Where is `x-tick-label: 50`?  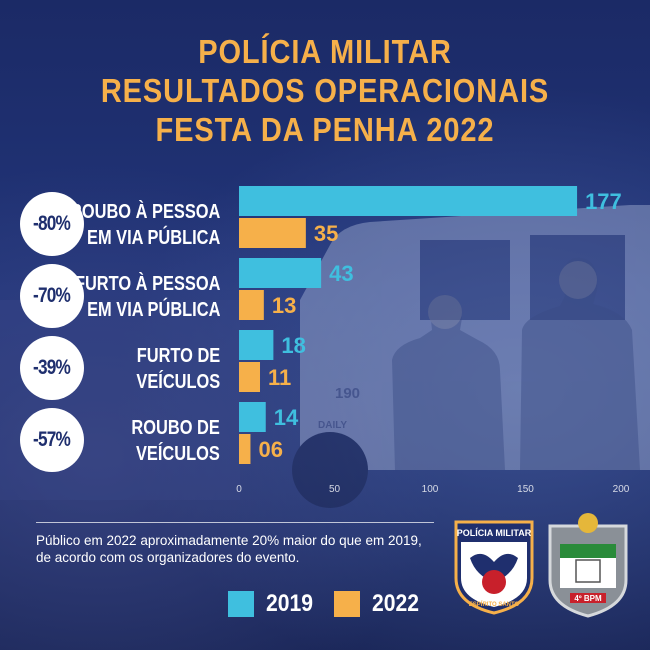
x-tick-label: 50 is located at coordinates (335, 489).